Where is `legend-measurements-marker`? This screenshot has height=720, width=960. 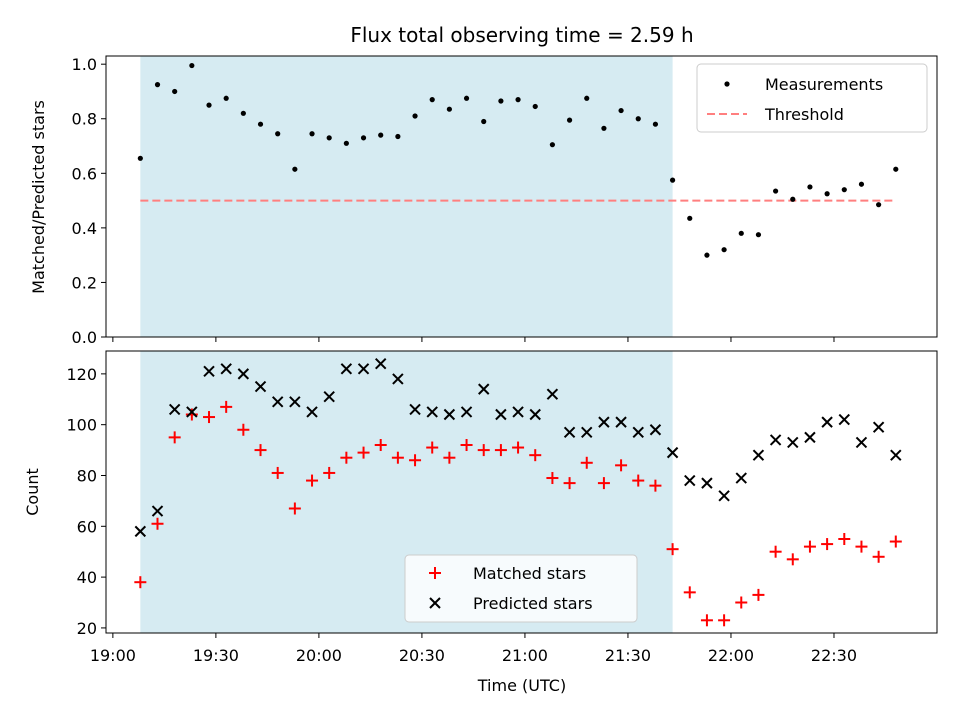 legend-measurements-marker is located at coordinates (727, 84).